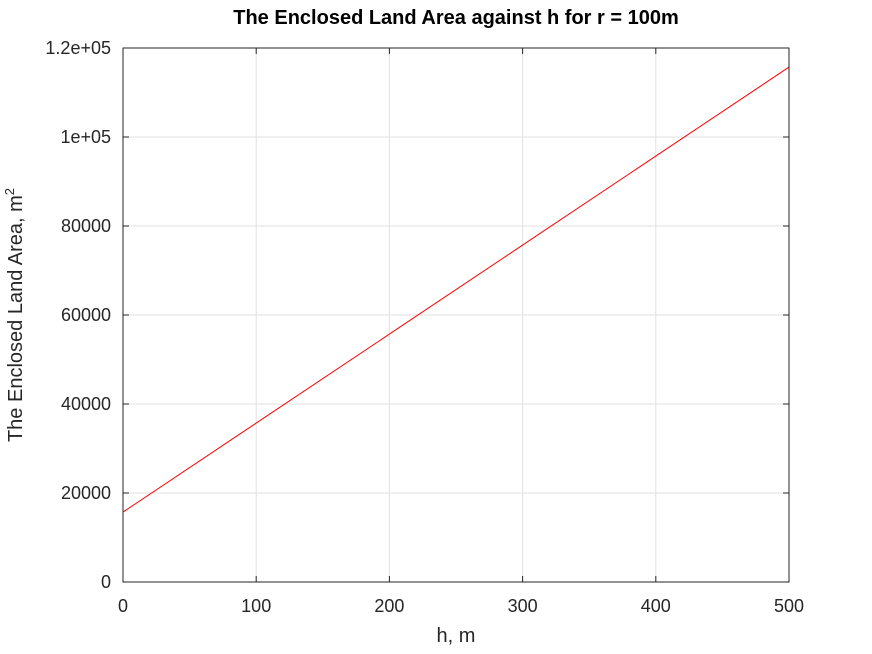  I want to click on y-axis-label-text: The Enclosed Land Area, m, so click(16, 318).